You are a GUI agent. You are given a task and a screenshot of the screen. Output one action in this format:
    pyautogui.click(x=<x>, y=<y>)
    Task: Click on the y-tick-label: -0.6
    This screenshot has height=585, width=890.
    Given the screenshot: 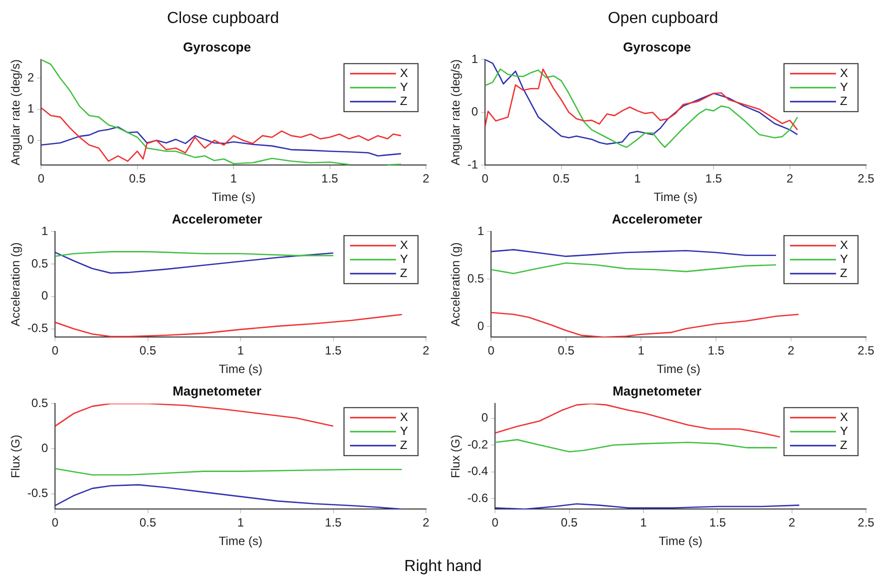 What is the action you would take?
    pyautogui.click(x=477, y=497)
    